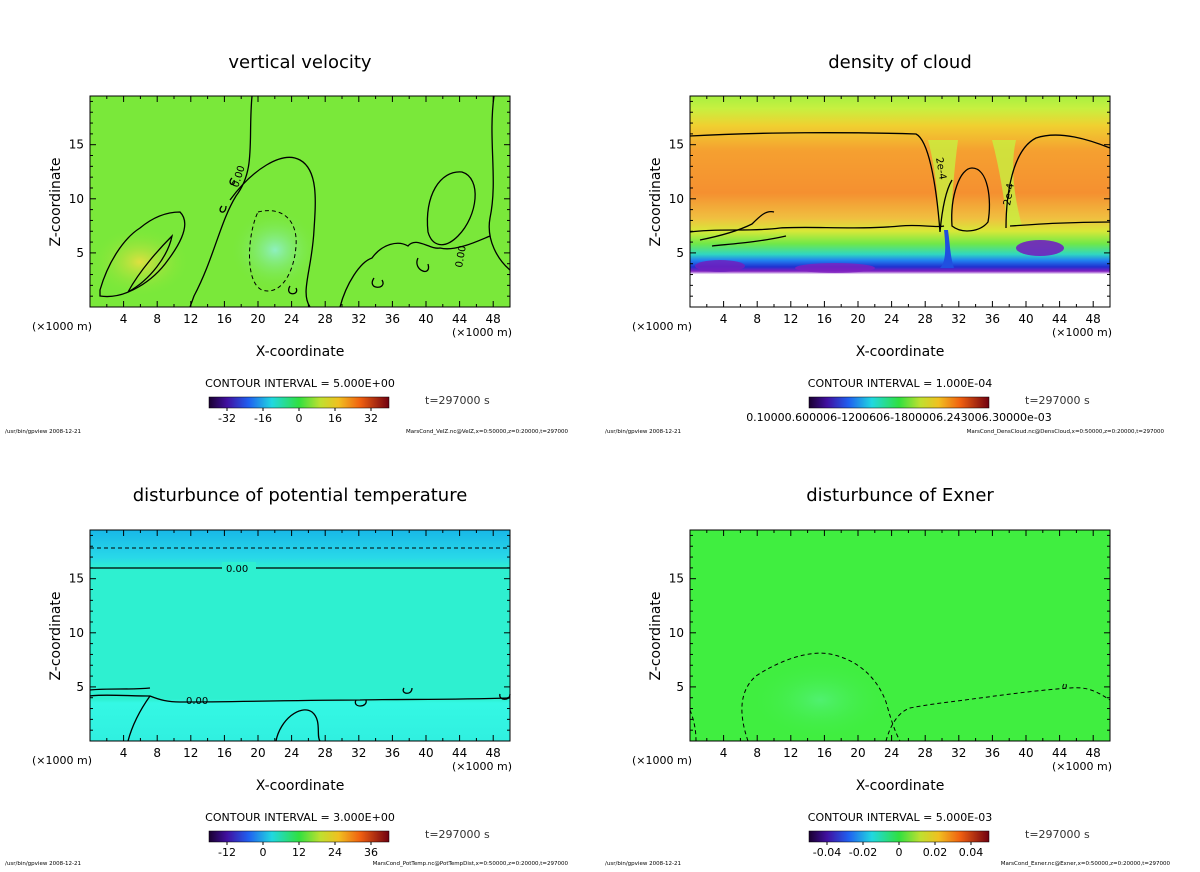  What do you see at coordinates (239, 568) in the screenshot?
I see `contour-label-bg` at bounding box center [239, 568].